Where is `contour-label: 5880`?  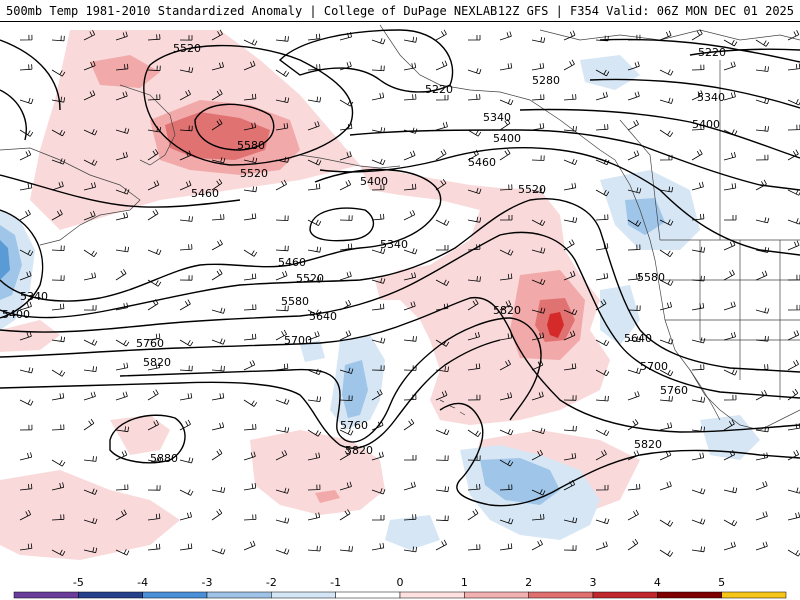 contour-label: 5880 is located at coordinates (164, 458).